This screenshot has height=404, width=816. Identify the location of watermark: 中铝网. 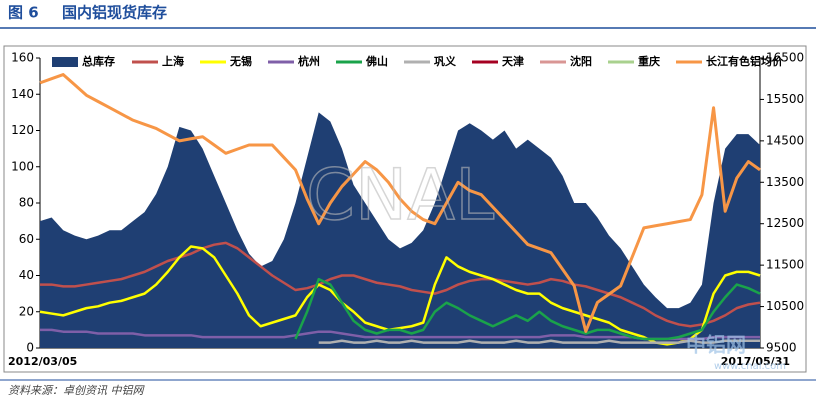
(716, 345).